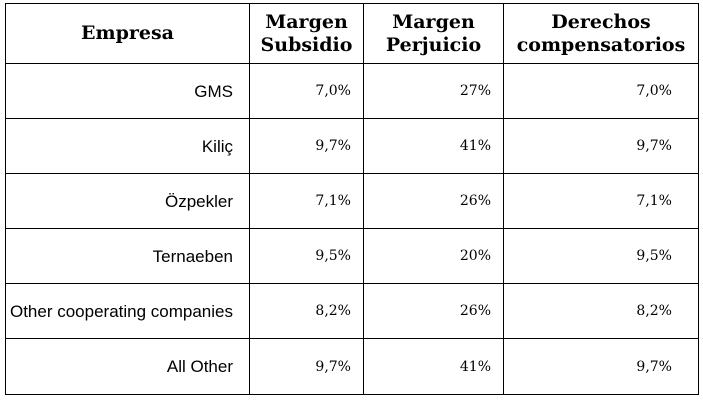 This screenshot has height=403, width=703. Describe the element at coordinates (127, 33) in the screenshot. I see `header-empresa: Empresa` at that location.